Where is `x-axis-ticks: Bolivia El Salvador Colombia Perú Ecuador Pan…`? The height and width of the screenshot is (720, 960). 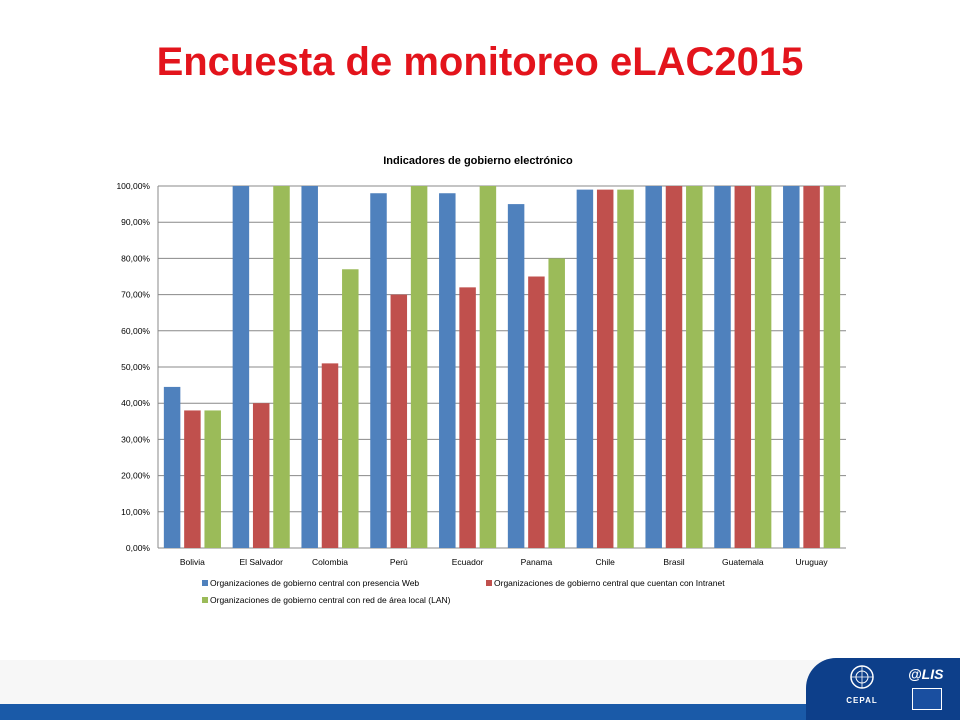
x-axis-ticks: Bolivia El Salvador Colombia Perú Ecuador Pan… is located at coordinates (504, 562).